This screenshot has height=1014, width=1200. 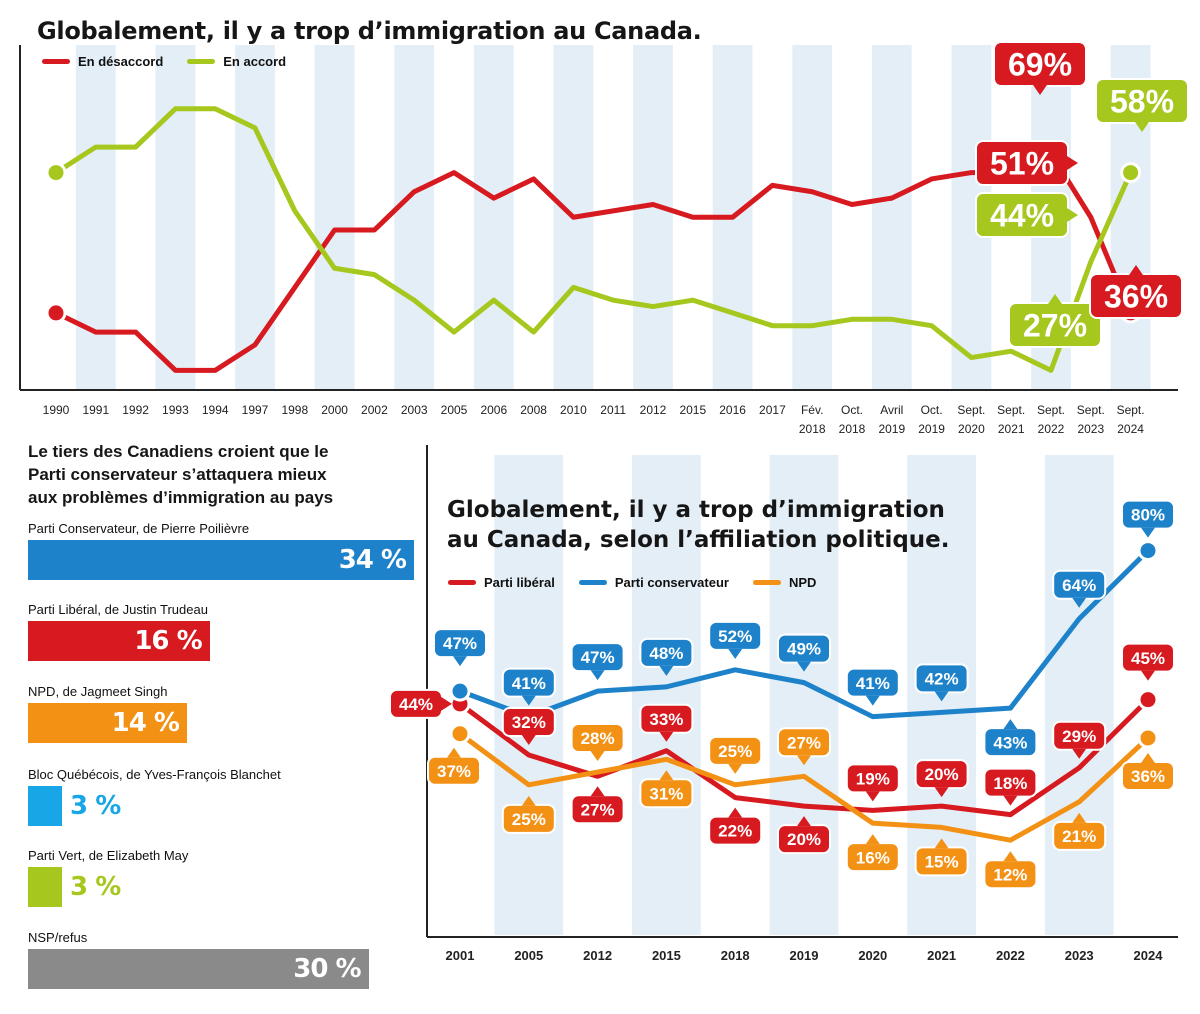 What do you see at coordinates (178, 451) in the screenshot?
I see `party-title-line-1: Le tiers des Canadiens croient que le` at bounding box center [178, 451].